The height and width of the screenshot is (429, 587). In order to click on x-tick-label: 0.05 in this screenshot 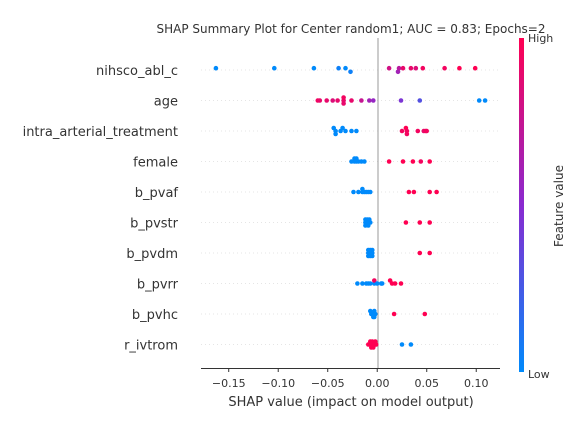, I will do `click(426, 383)`.